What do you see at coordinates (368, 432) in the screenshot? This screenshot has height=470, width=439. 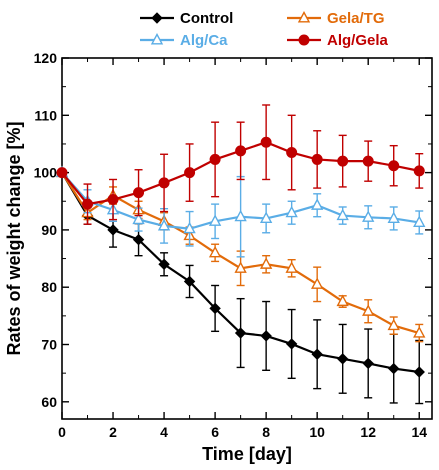 I see `x-tick-label: 12` at bounding box center [368, 432].